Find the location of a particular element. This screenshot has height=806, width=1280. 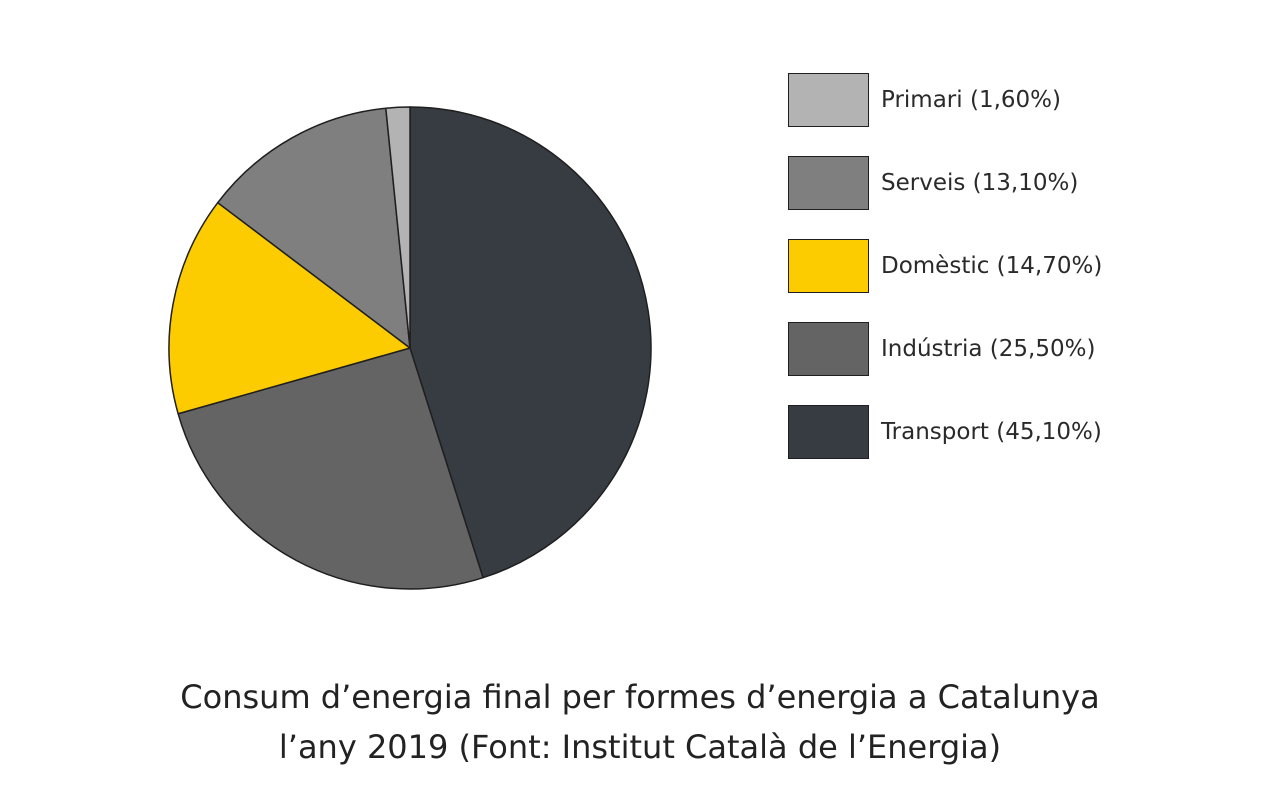

legend-label-serveis: Serveis (13,10%) is located at coordinates (980, 183).